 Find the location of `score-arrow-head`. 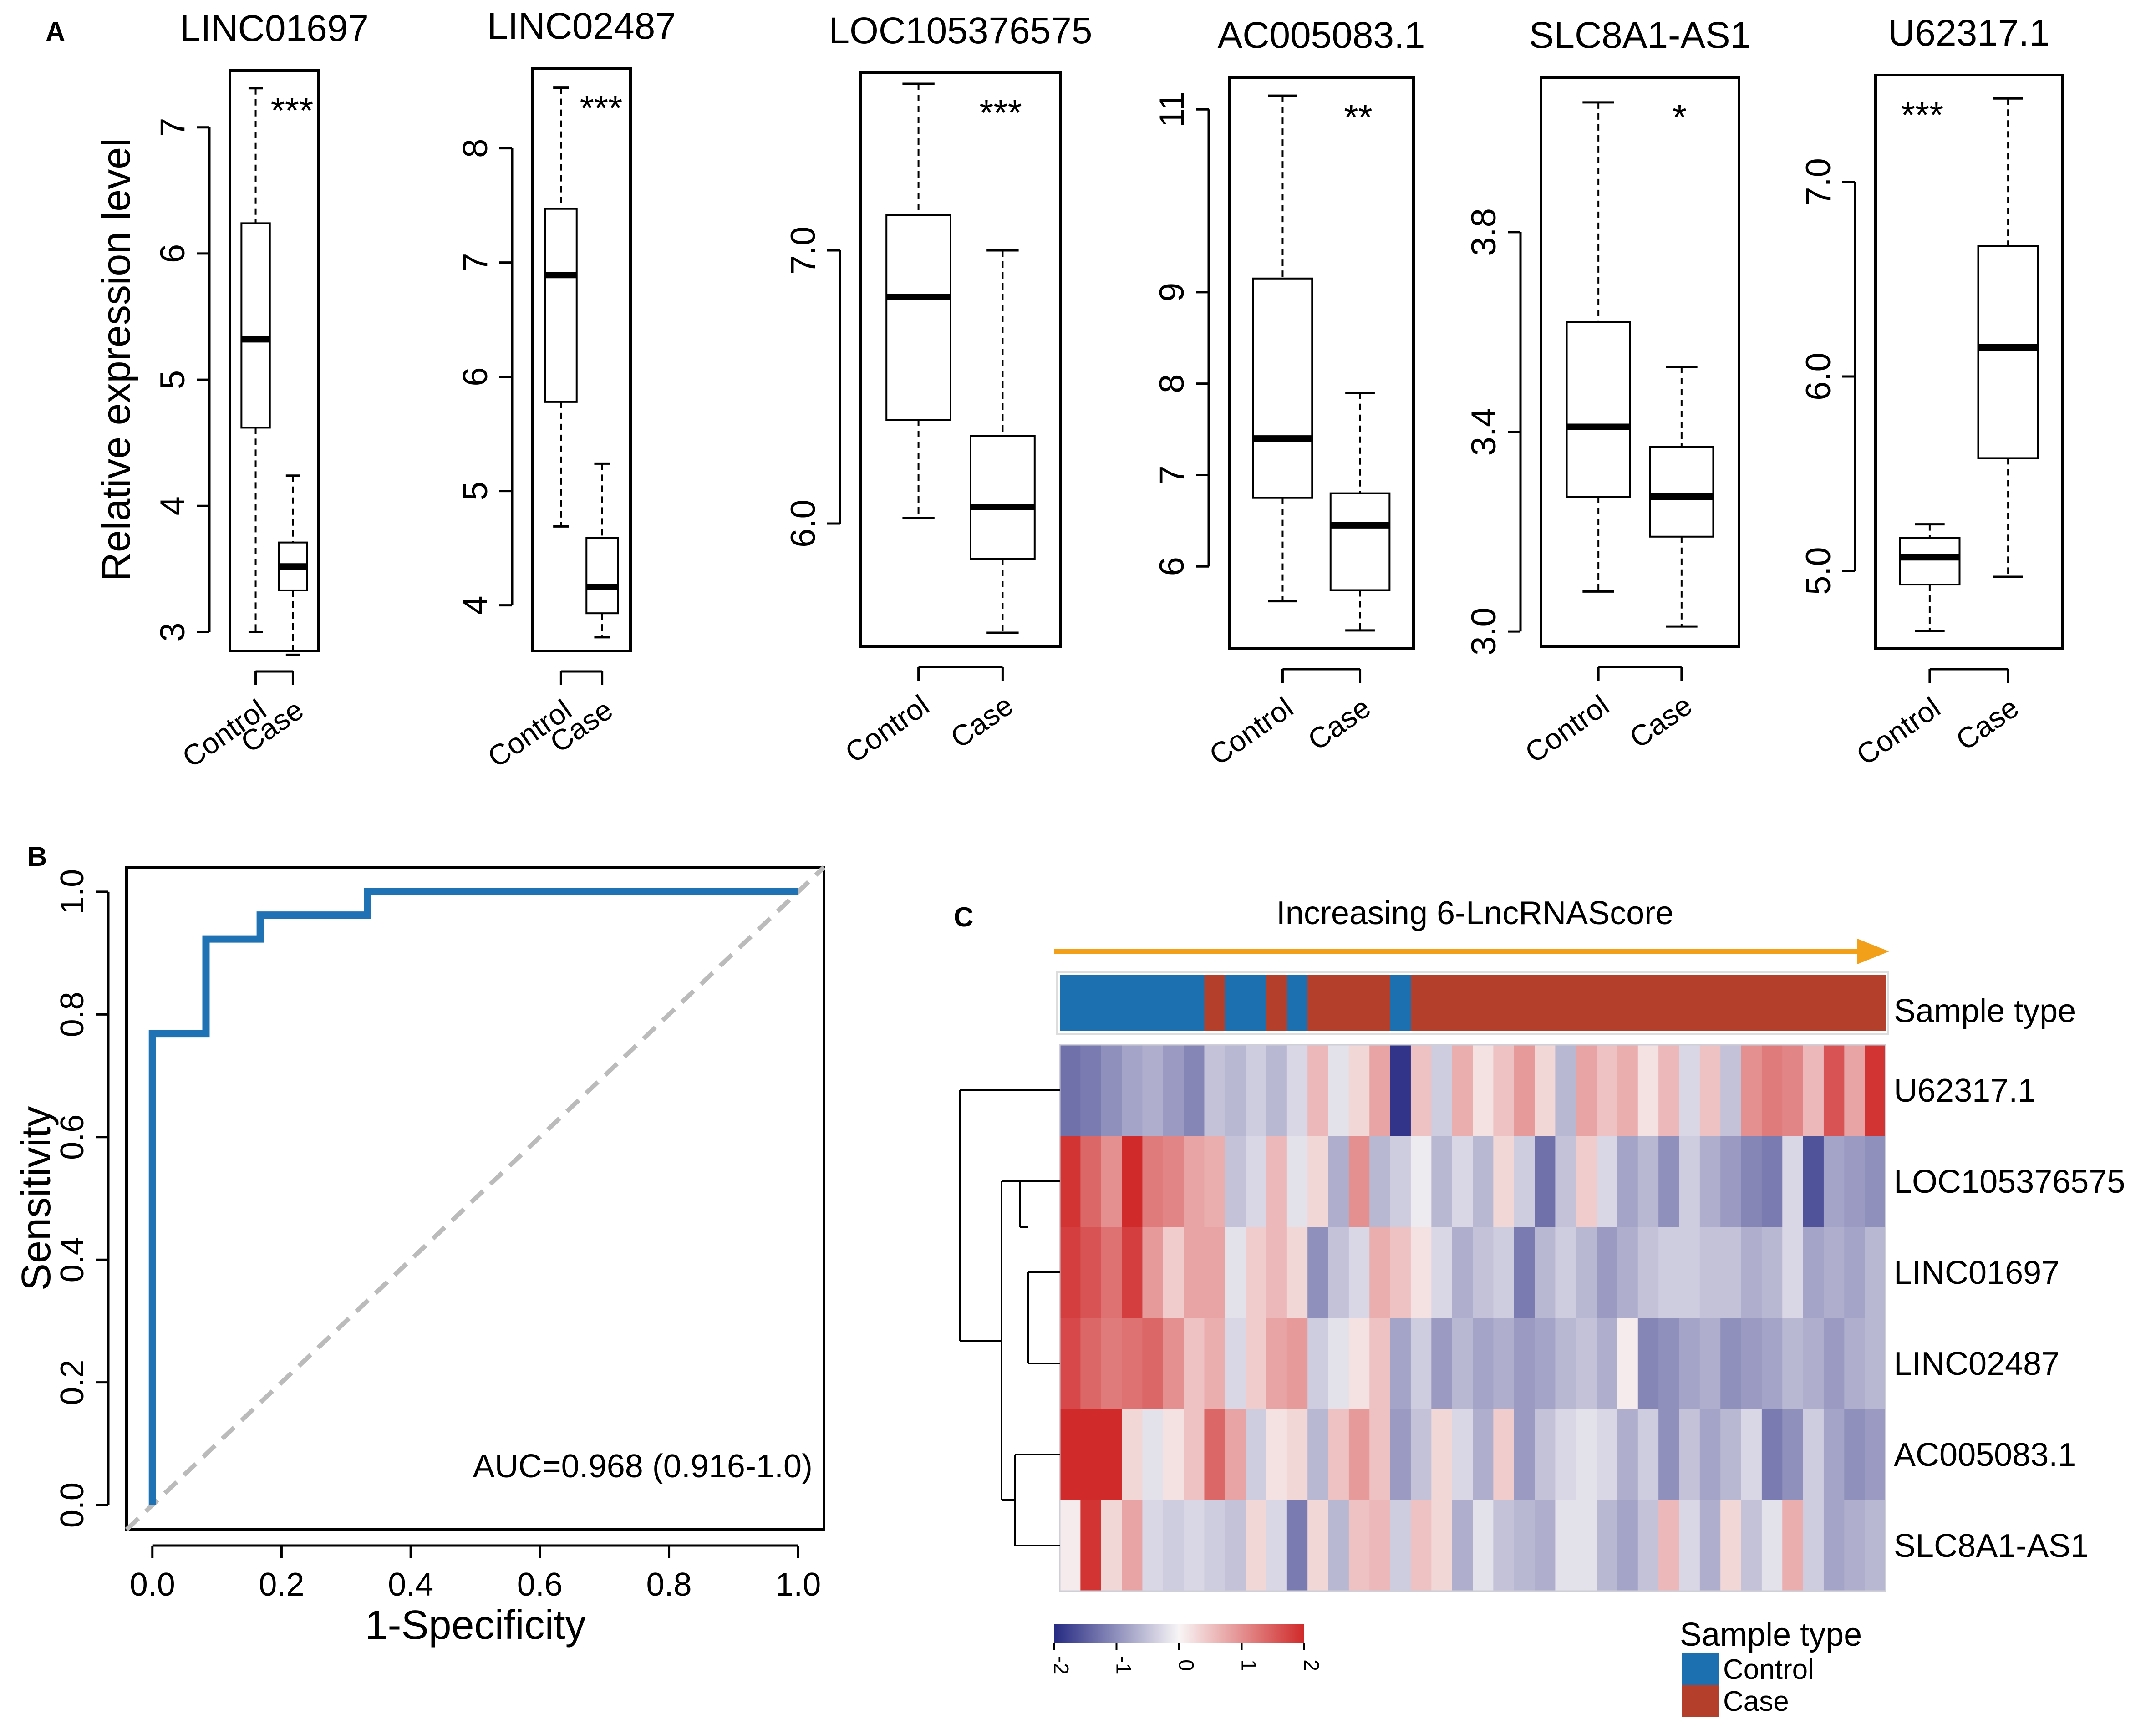

score-arrow-head is located at coordinates (1873, 951).